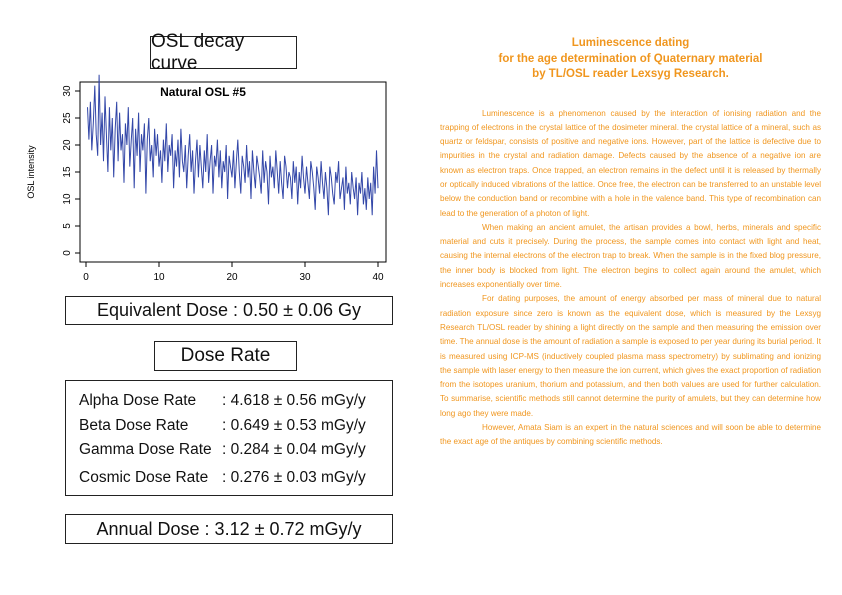  Describe the element at coordinates (305, 277) in the screenshot. I see `x-tick-label: 30` at that location.